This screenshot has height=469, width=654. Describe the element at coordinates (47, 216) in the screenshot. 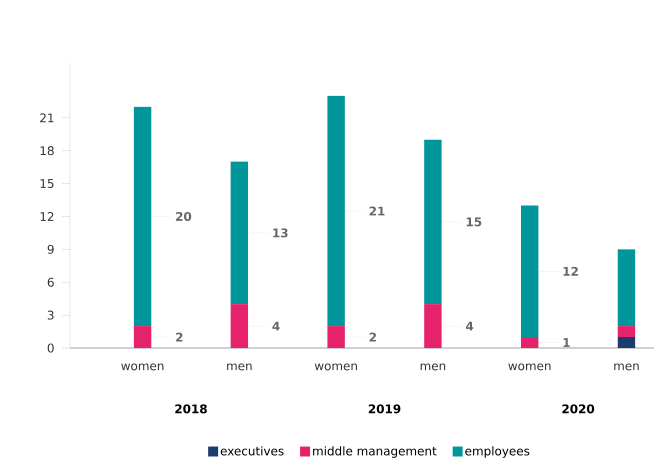

I see `y-tick-label: 12` at that location.